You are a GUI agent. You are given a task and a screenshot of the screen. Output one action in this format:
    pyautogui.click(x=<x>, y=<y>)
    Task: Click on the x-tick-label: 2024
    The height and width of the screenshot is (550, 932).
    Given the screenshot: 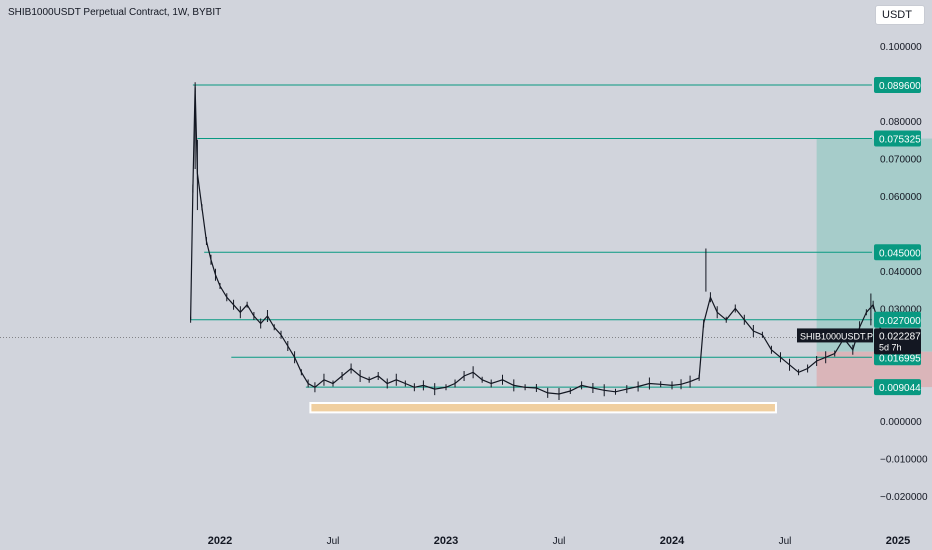 What is the action you would take?
    pyautogui.click(x=672, y=541)
    